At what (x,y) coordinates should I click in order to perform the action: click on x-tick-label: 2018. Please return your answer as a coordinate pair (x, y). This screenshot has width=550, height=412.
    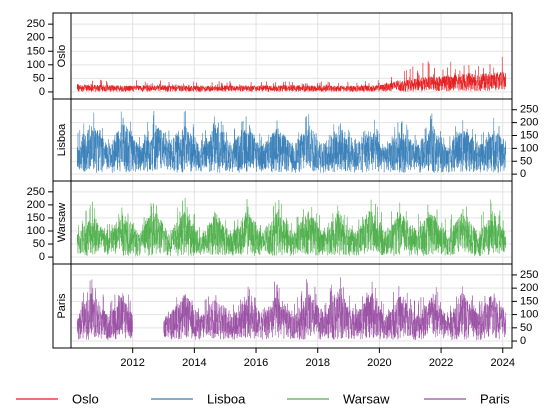
    Looking at the image, I should click on (317, 363).